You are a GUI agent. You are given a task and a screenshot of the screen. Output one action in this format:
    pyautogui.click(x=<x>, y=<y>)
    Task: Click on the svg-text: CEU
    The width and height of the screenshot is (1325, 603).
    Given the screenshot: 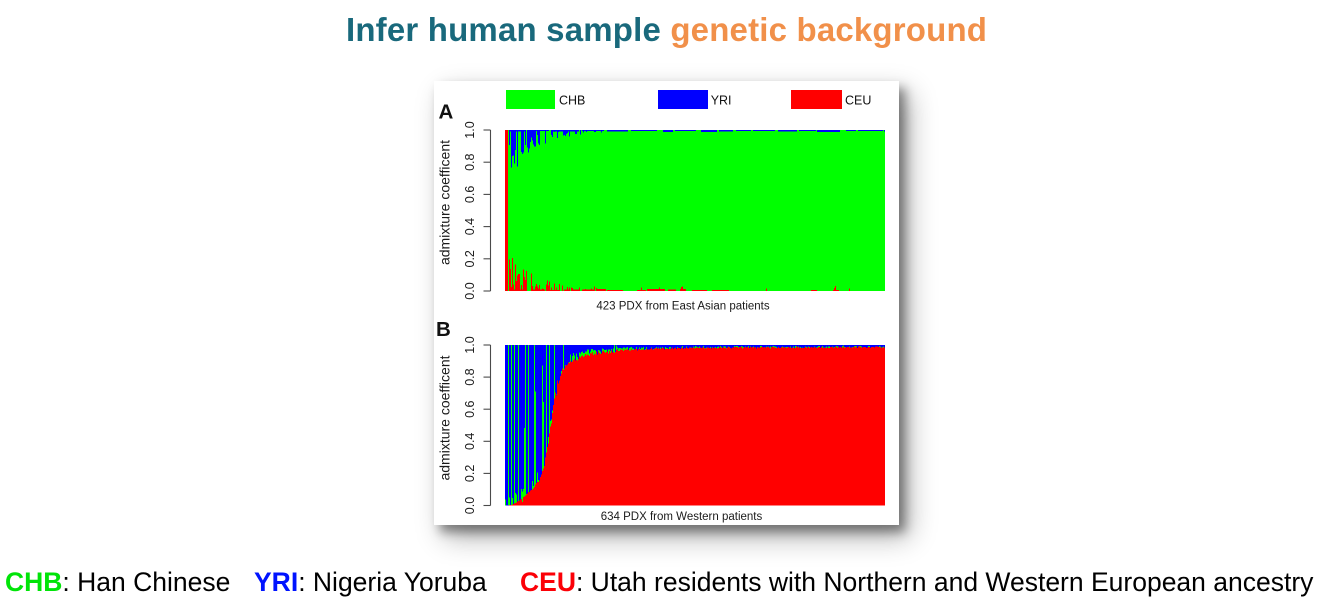 What is the action you would take?
    pyautogui.click(x=858, y=100)
    